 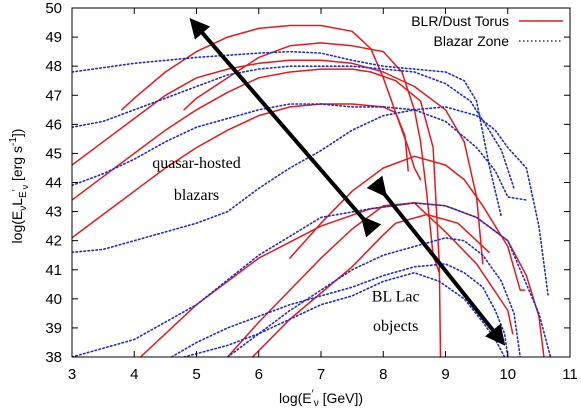 What do you see at coordinates (72, 374) in the screenshot?
I see `x-tick-label: 3` at bounding box center [72, 374].